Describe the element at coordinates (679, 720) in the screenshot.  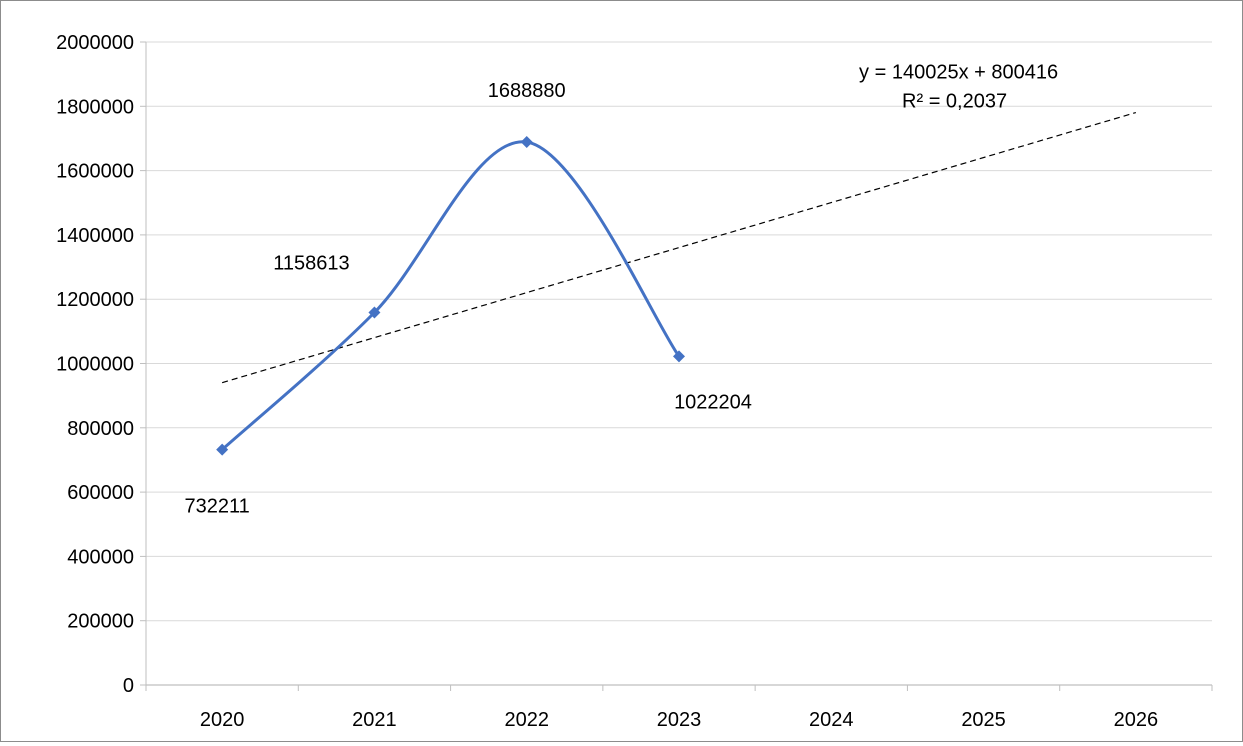
I see `x-tick-label: 2023` at that location.